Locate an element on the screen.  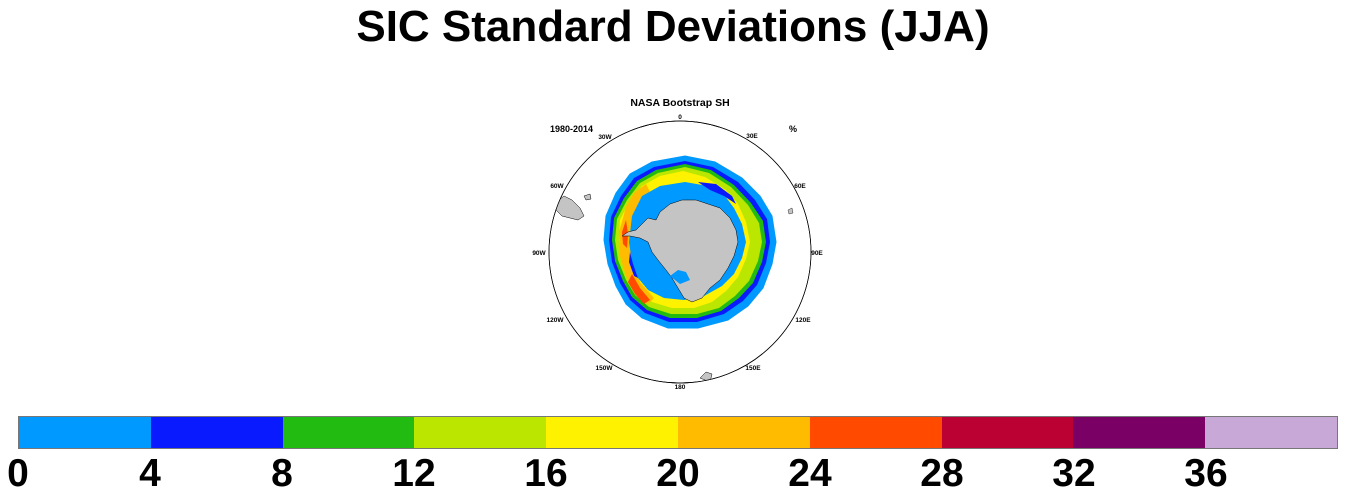
sic-band-orange is located at coordinates (636, 244).